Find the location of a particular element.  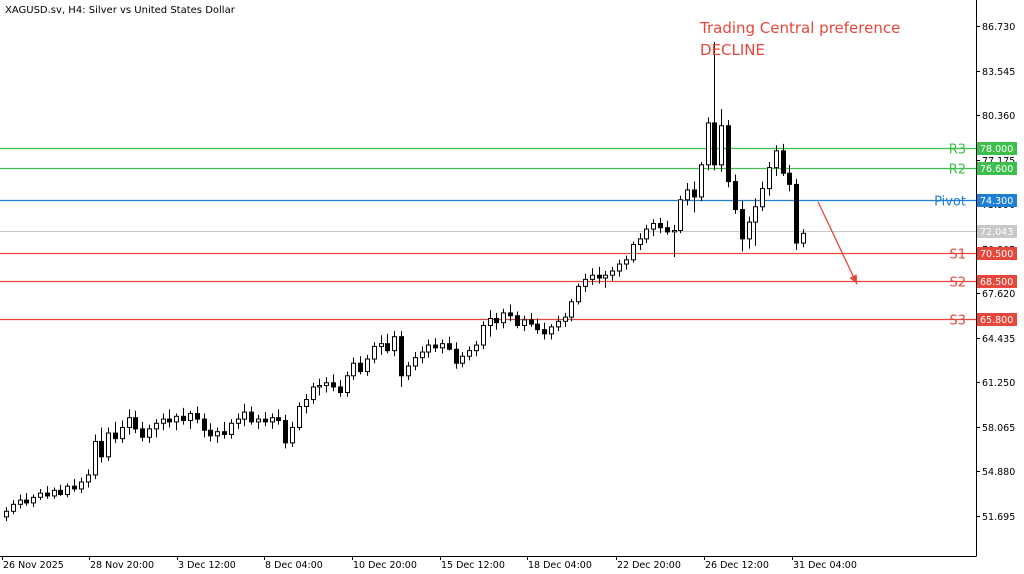

level-tag-pivot is located at coordinates (997, 200).